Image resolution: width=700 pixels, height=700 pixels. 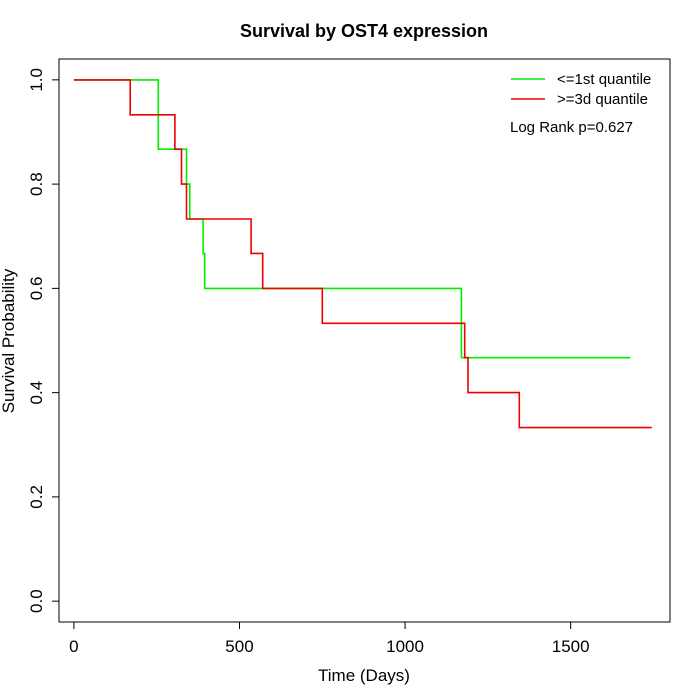 What do you see at coordinates (36, 289) in the screenshot?
I see `y-tick-label: 0.6` at bounding box center [36, 289].